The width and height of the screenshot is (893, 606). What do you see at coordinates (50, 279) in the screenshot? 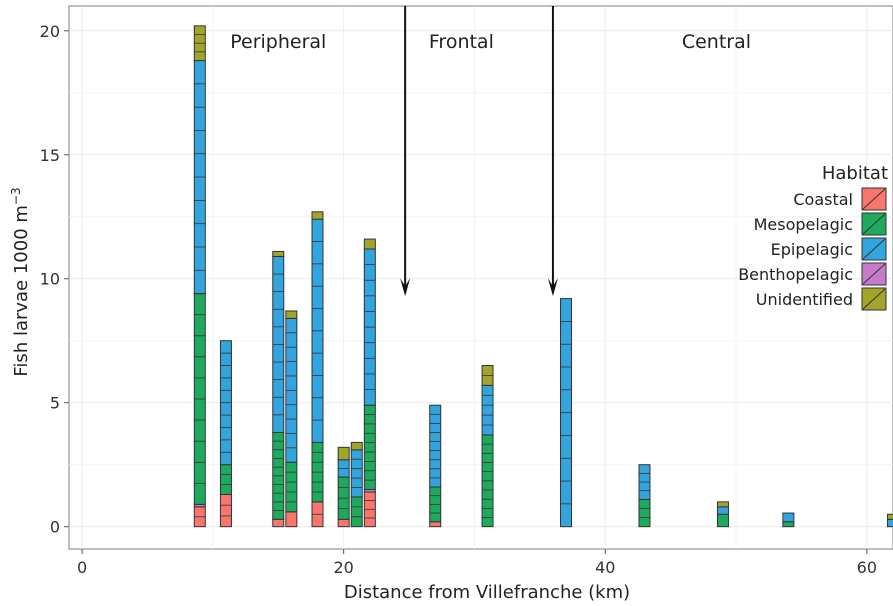
I see `y-tick-label: 10` at bounding box center [50, 279].